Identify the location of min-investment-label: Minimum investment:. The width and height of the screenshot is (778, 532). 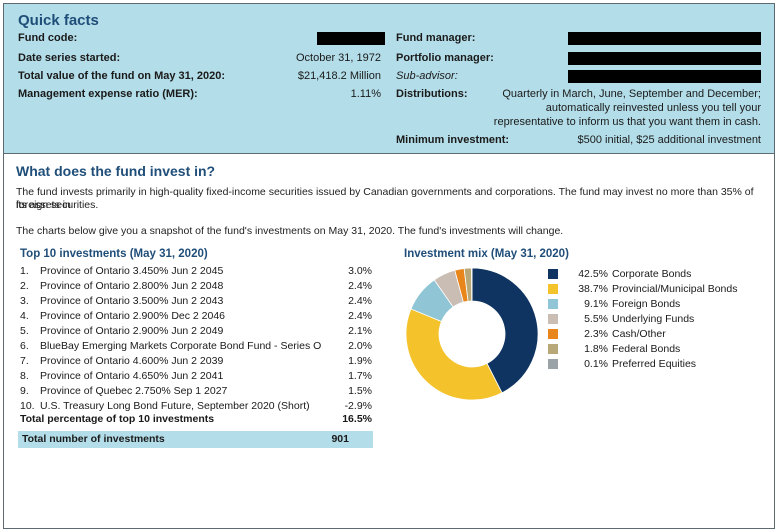
(453, 140).